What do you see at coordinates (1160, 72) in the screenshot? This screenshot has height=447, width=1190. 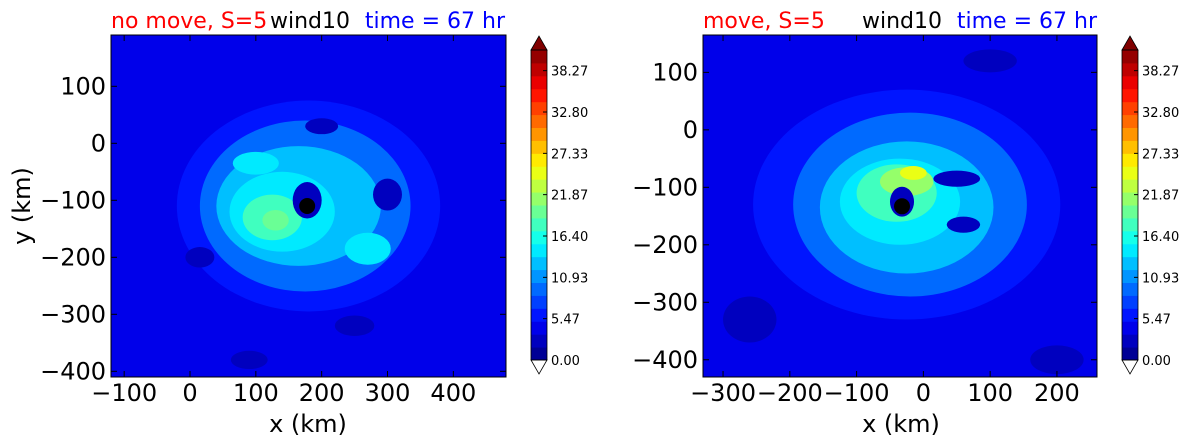 I see `colorbar-tick-label: 38.27` at bounding box center [1160, 72].